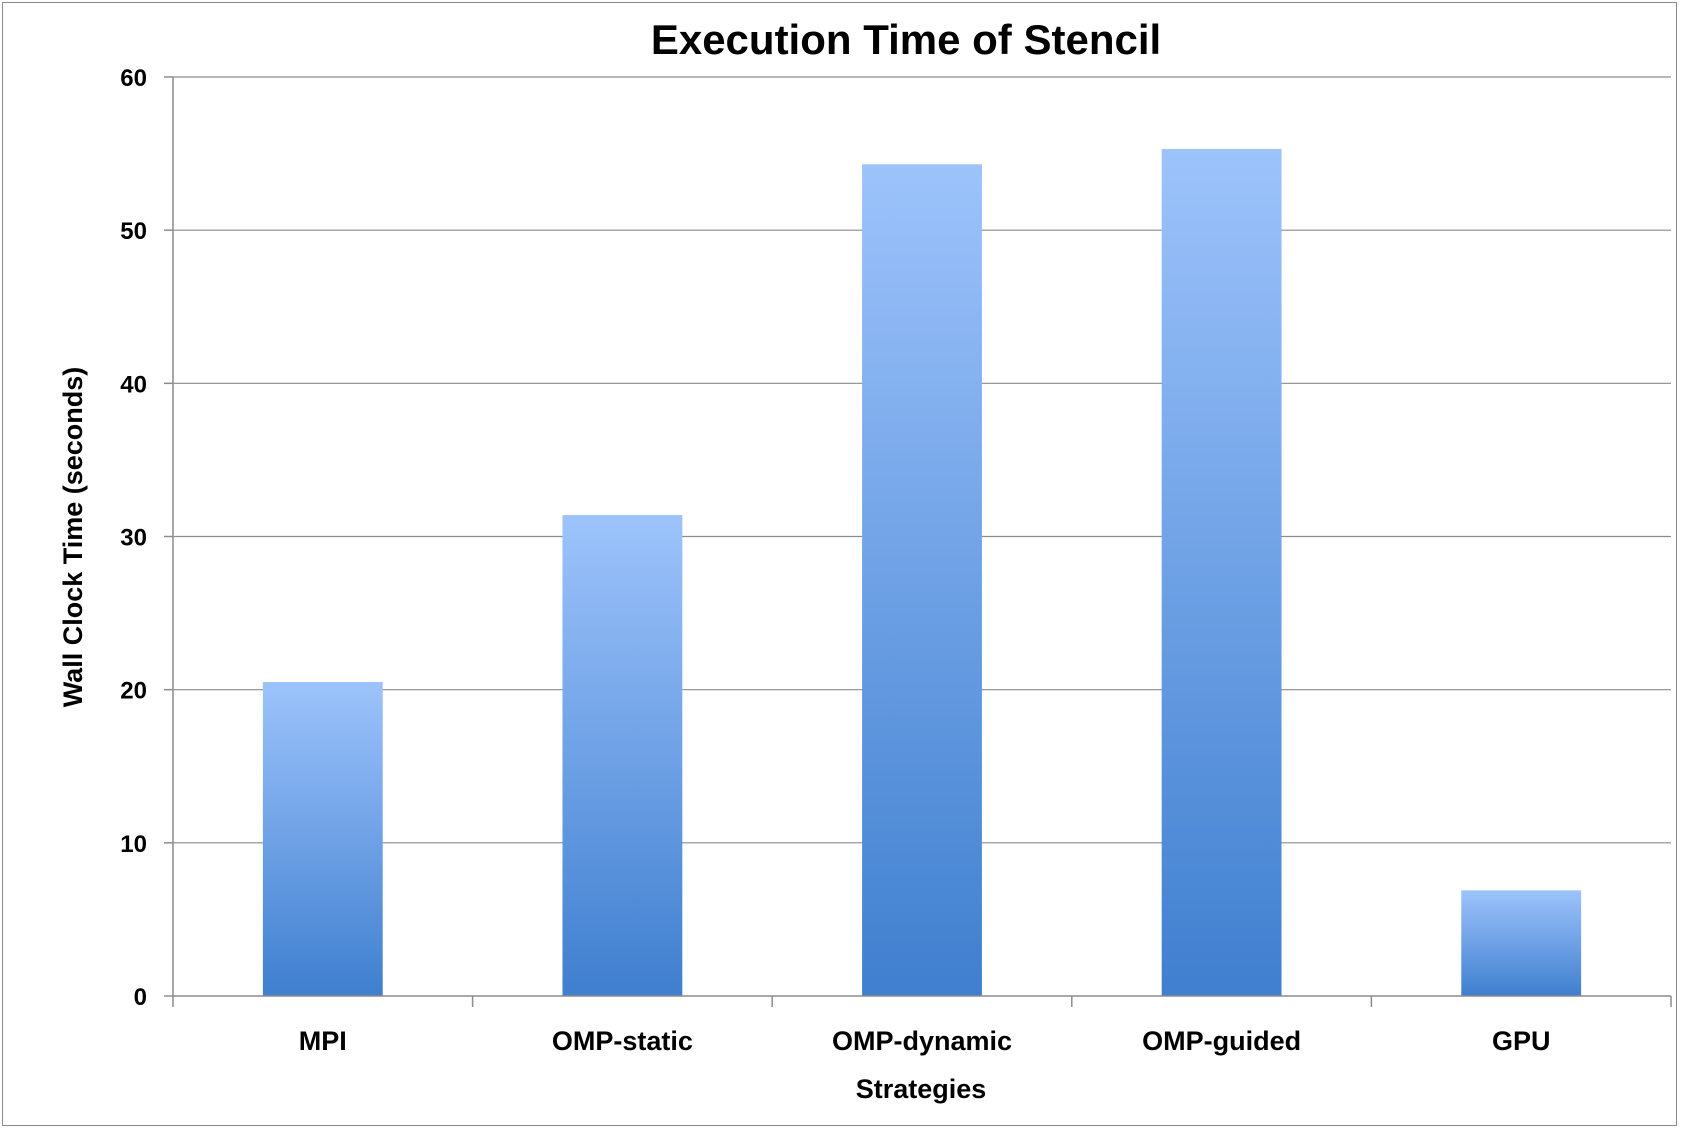 The width and height of the screenshot is (1681, 1130). What do you see at coordinates (133, 384) in the screenshot?
I see `y-tick-label: 40` at bounding box center [133, 384].